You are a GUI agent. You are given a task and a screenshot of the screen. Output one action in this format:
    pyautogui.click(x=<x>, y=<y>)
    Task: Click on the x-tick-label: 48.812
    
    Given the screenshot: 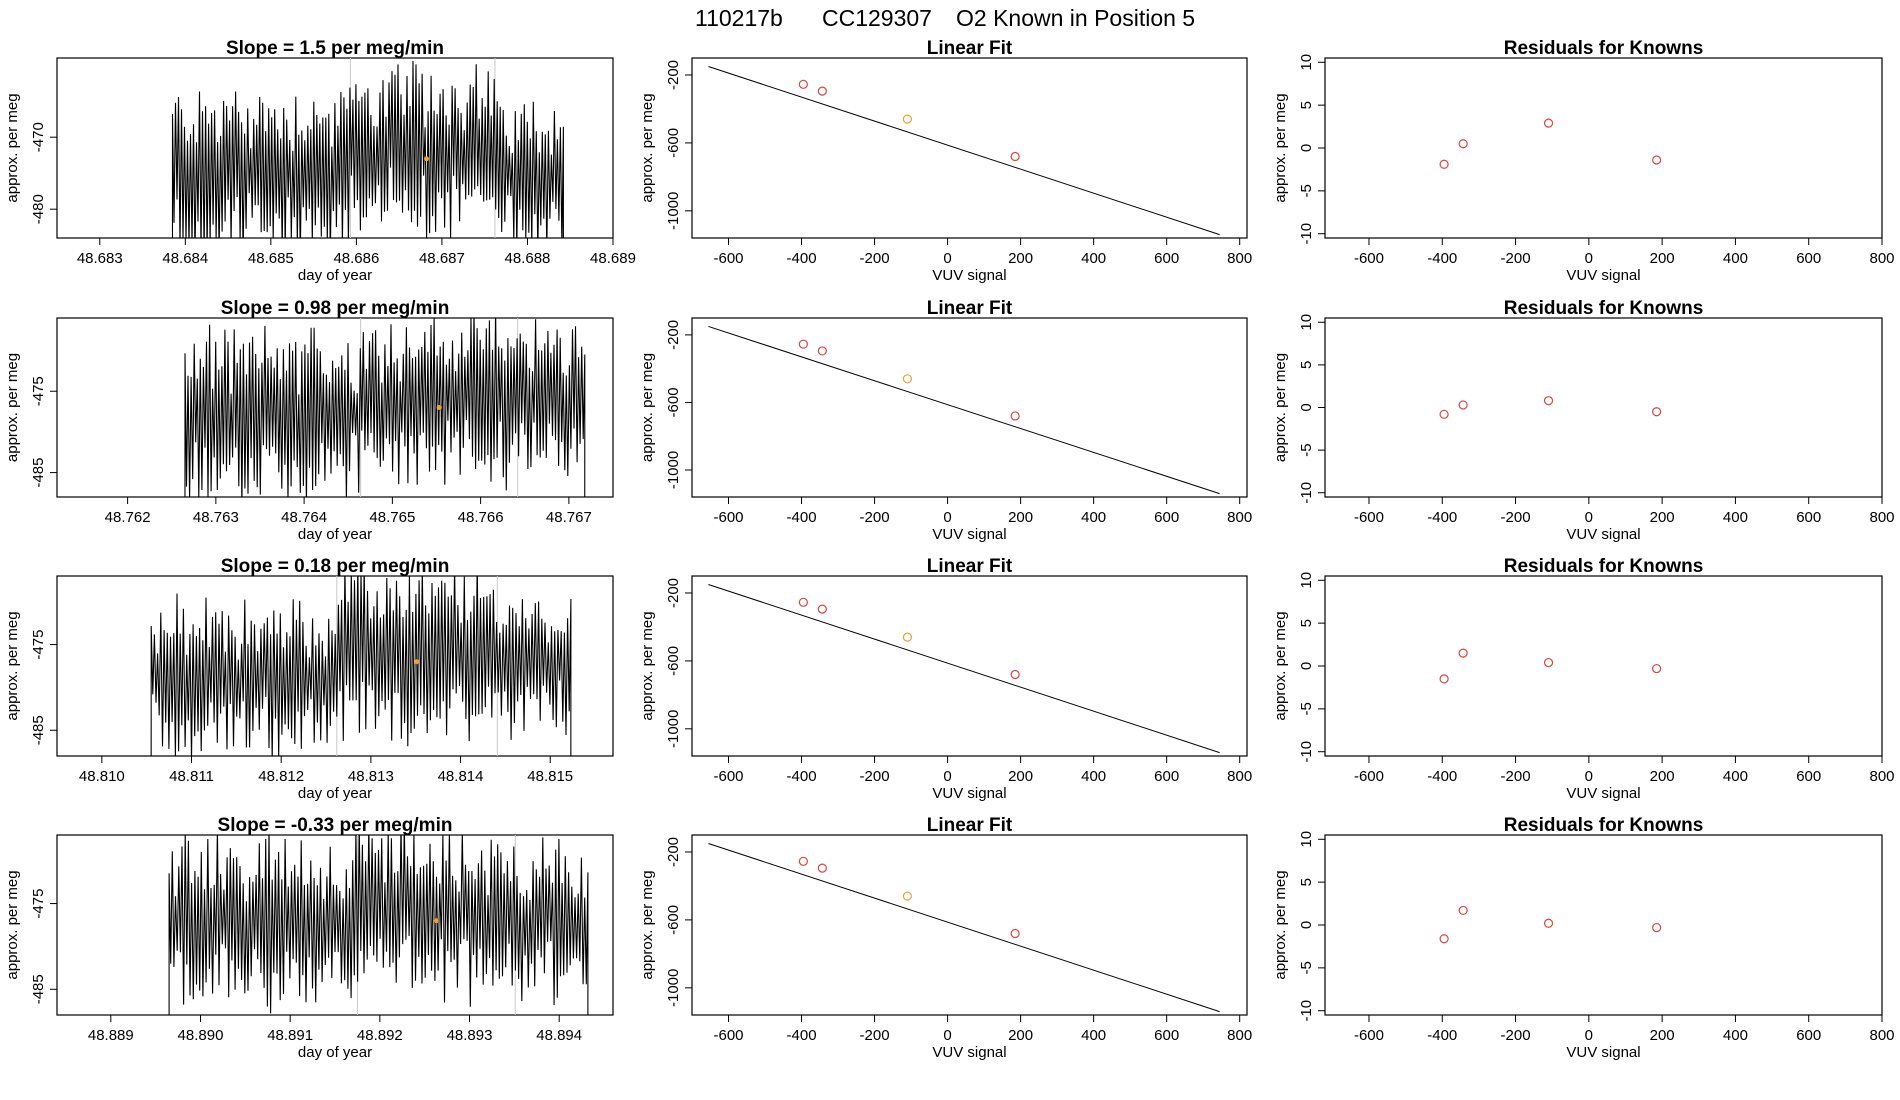 What is the action you would take?
    pyautogui.click(x=281, y=776)
    